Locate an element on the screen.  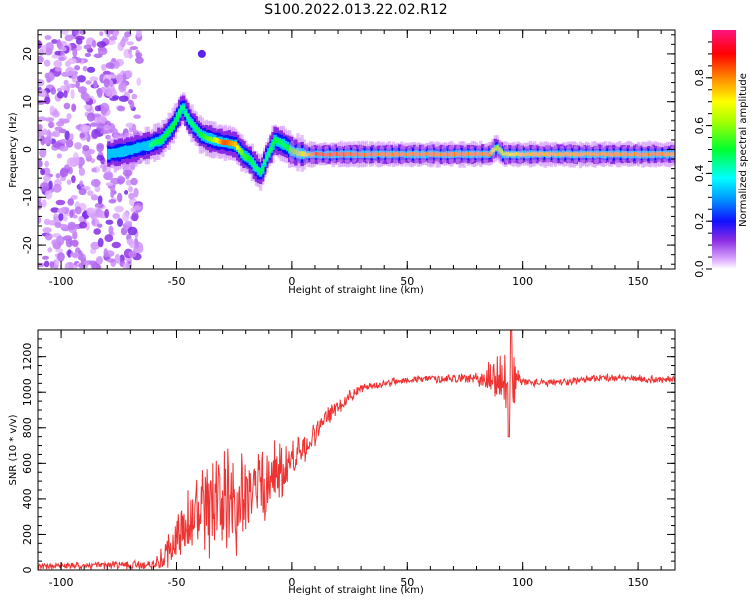
x-tick-label: 150 is located at coordinates (638, 582).